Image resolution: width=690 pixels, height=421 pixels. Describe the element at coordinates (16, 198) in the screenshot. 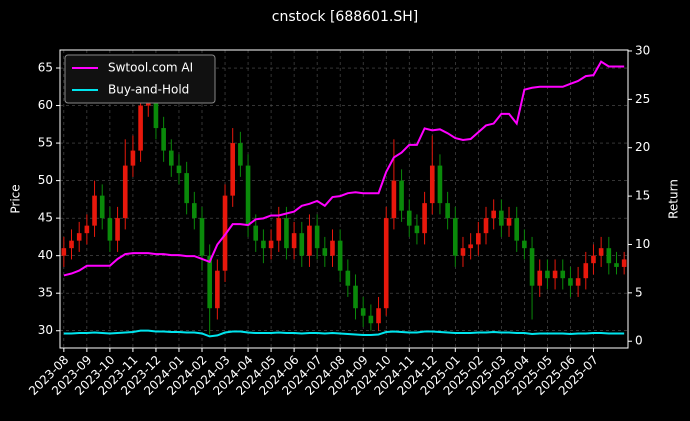

I see `y-axis-label: Price` at that location.